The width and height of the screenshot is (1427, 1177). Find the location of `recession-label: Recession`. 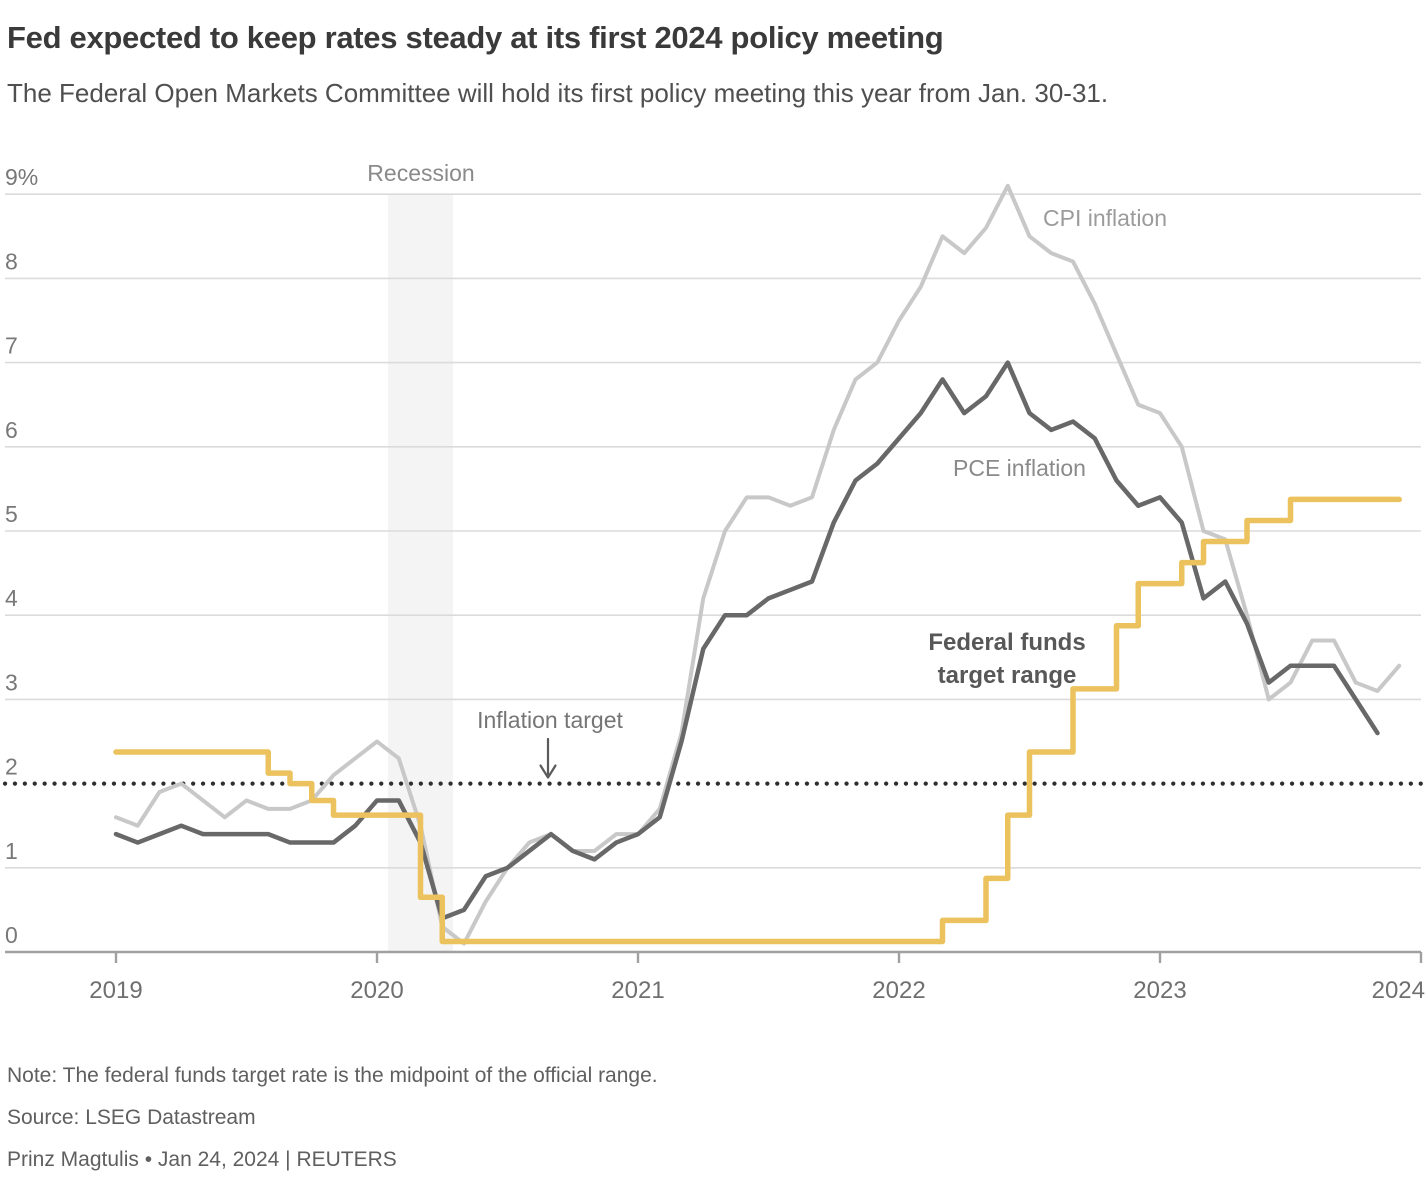

recession-label: Recession is located at coordinates (420, 173).